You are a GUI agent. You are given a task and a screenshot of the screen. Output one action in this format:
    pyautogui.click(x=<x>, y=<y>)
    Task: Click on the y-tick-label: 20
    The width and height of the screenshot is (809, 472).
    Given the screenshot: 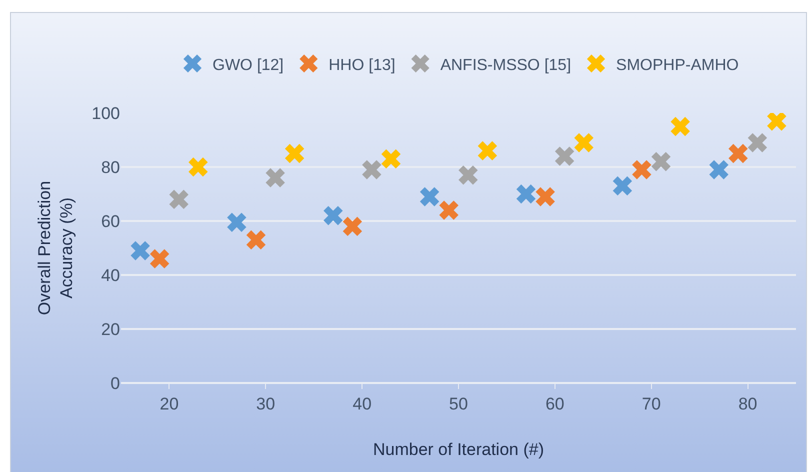 What is the action you would take?
    pyautogui.click(x=110, y=329)
    